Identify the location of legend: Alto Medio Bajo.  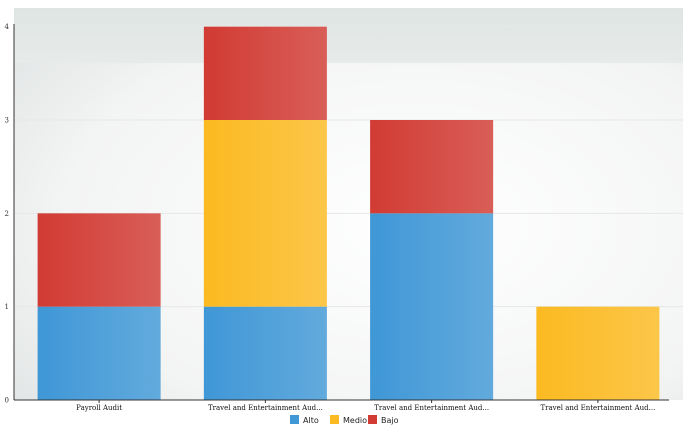
(344, 420).